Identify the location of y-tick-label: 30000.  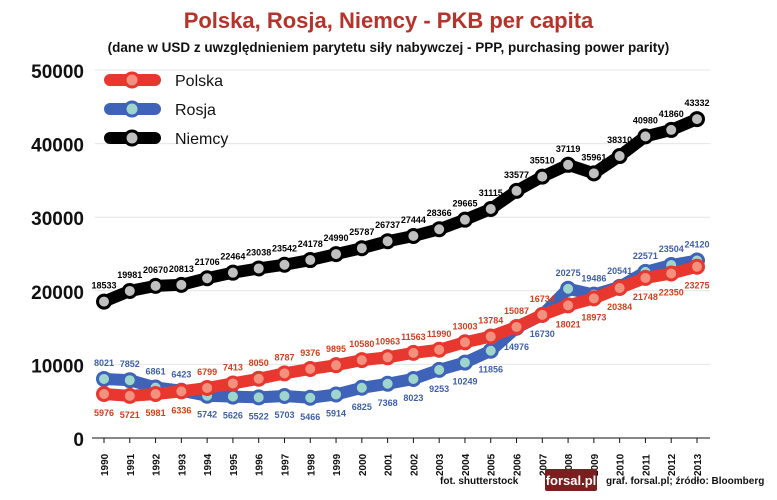
(57, 219).